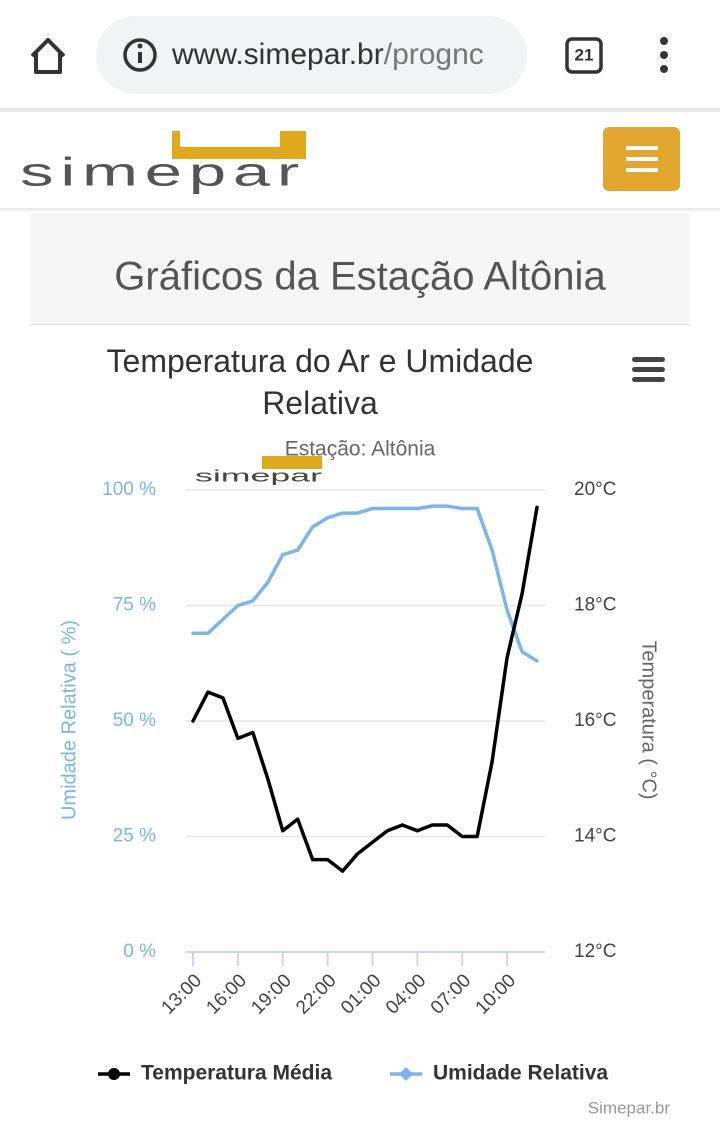 This screenshot has height=1144, width=720. I want to click on home-button, so click(48, 56).